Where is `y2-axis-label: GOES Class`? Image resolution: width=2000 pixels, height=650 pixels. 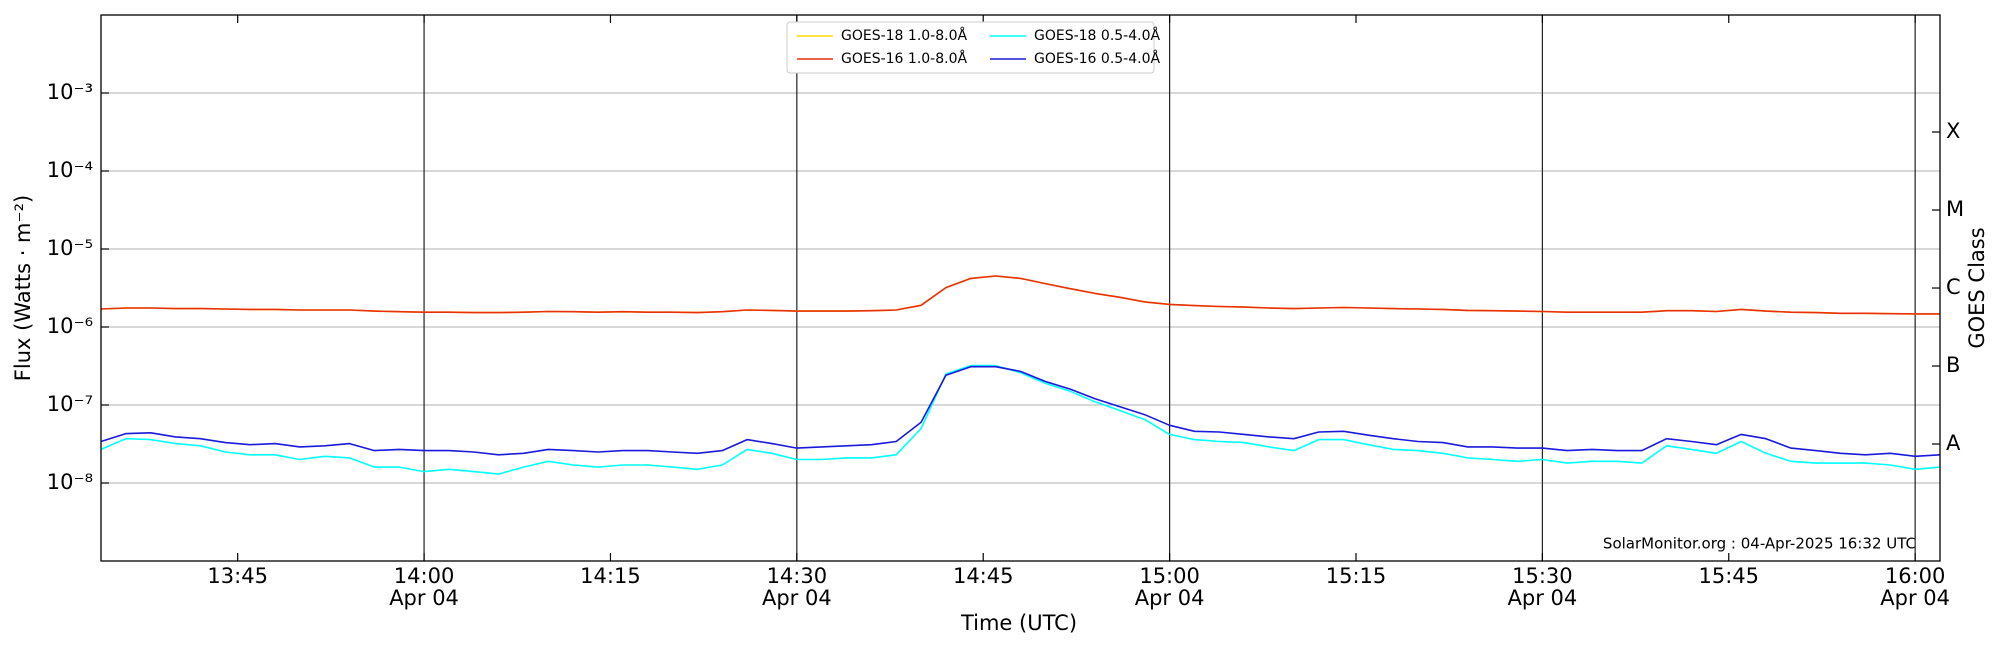 y2-axis-label: GOES Class is located at coordinates (1977, 287).